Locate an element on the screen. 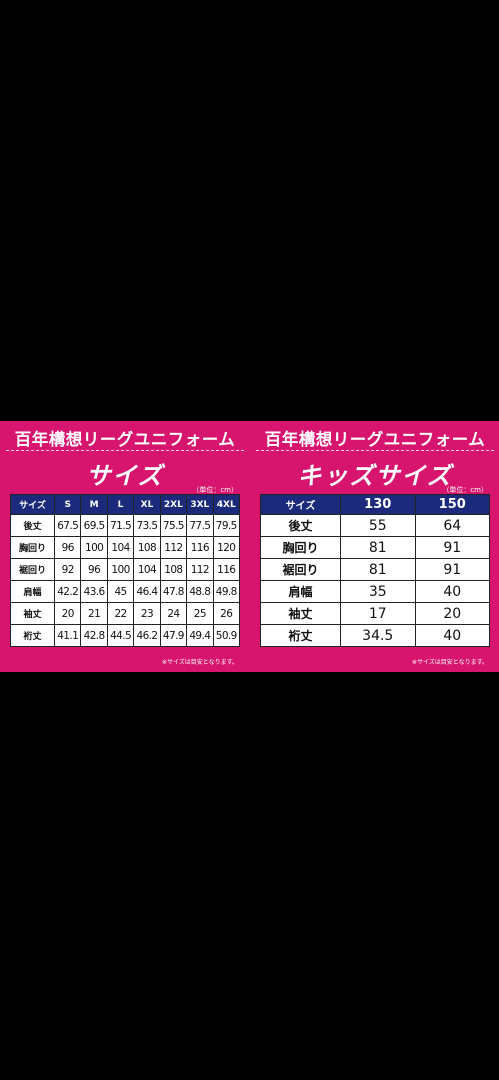 The height and width of the screenshot is (1080, 499). header-cell: XL is located at coordinates (147, 504).